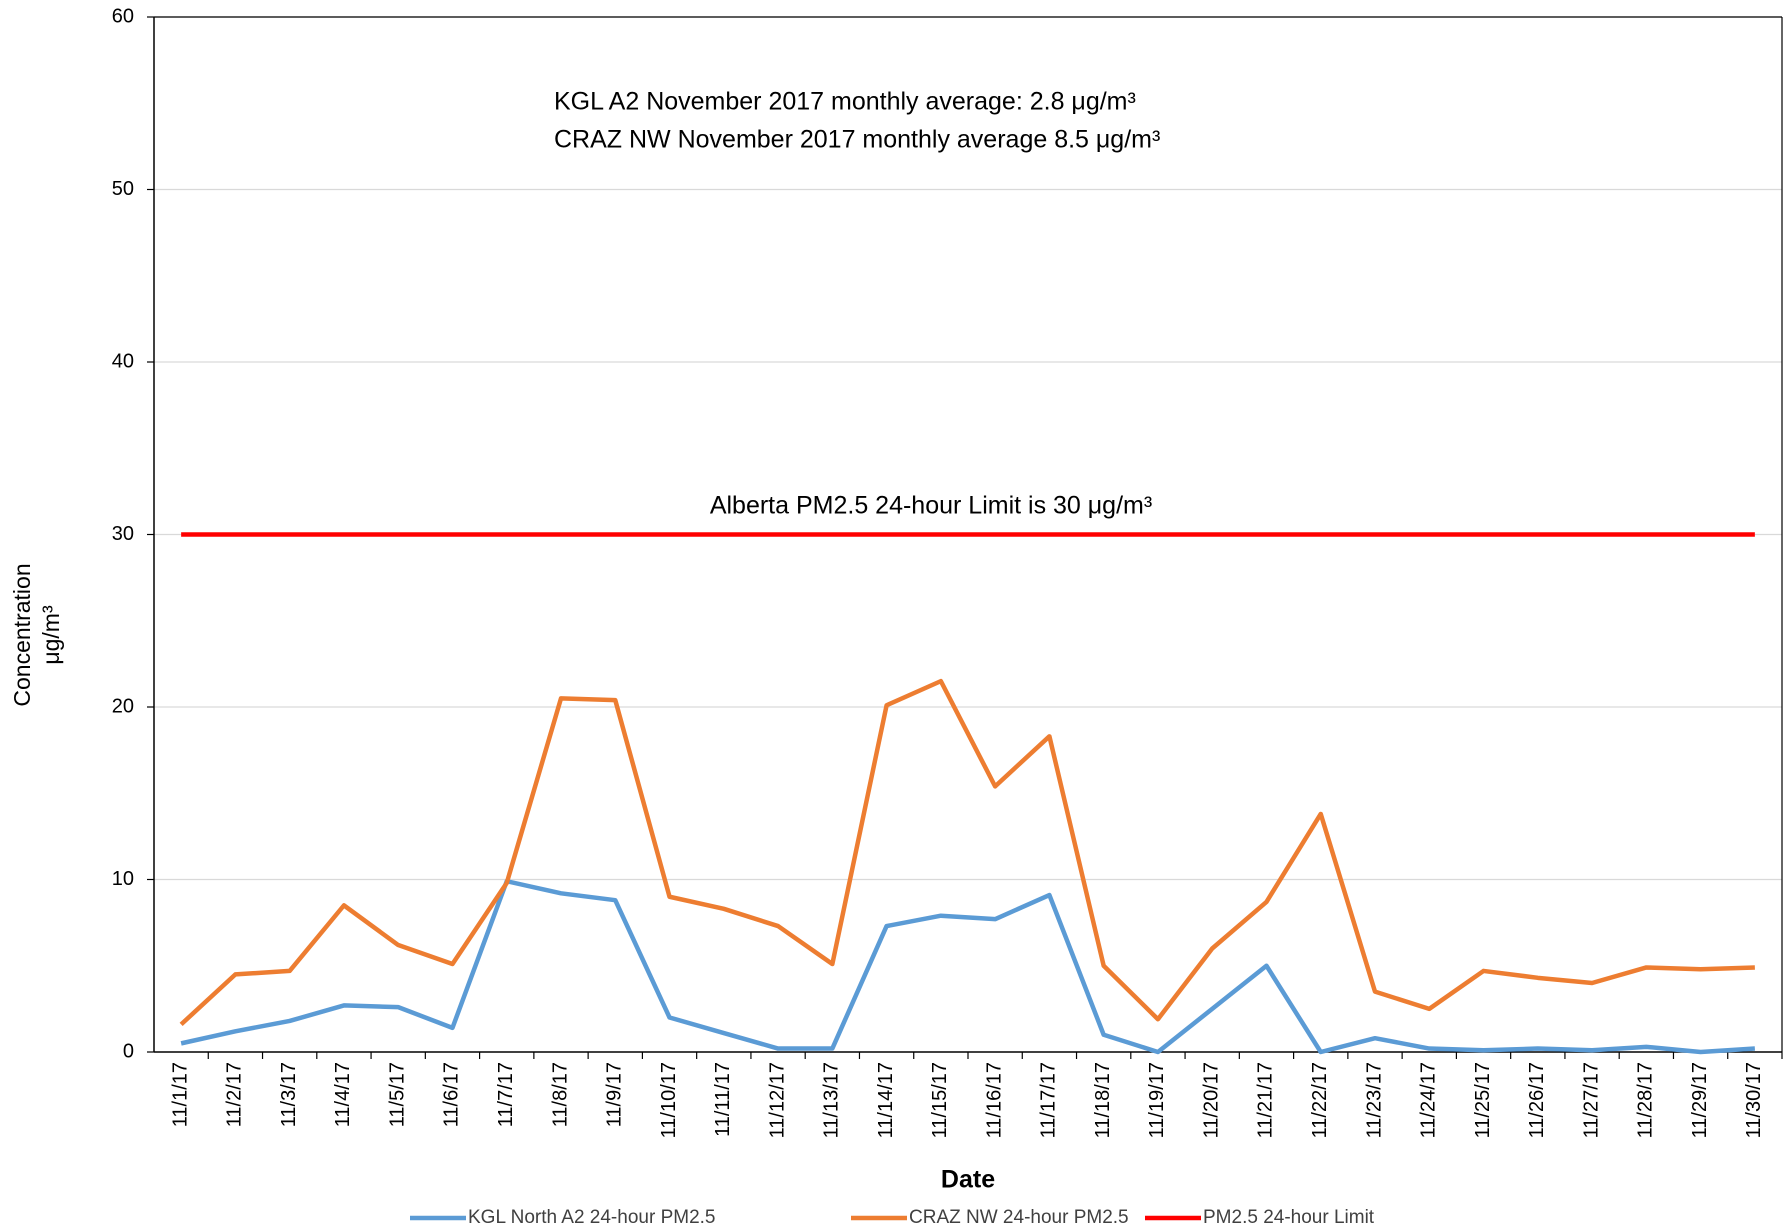  Describe the element at coordinates (22, 634) in the screenshot. I see `y-axis-label: Concentration` at that location.